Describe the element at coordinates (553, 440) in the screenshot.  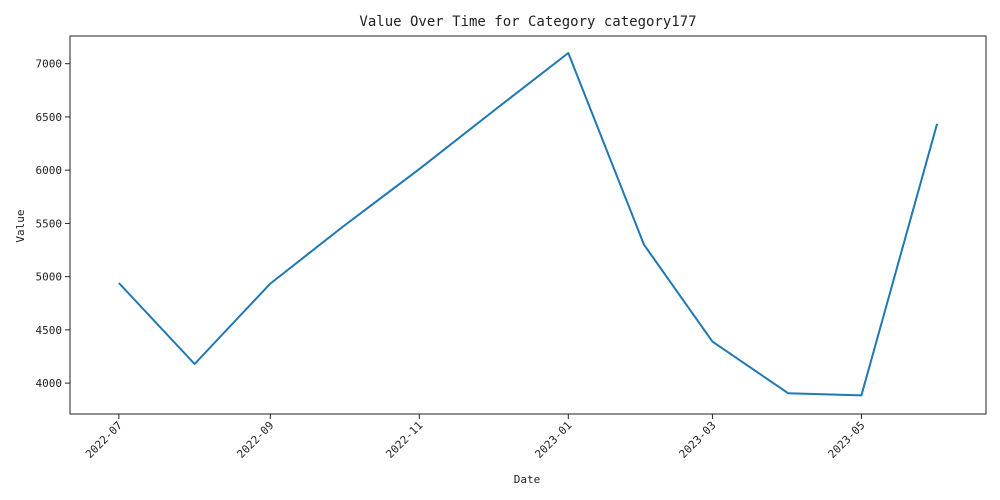
I see `x-tick-label: 2023-01` at that location.